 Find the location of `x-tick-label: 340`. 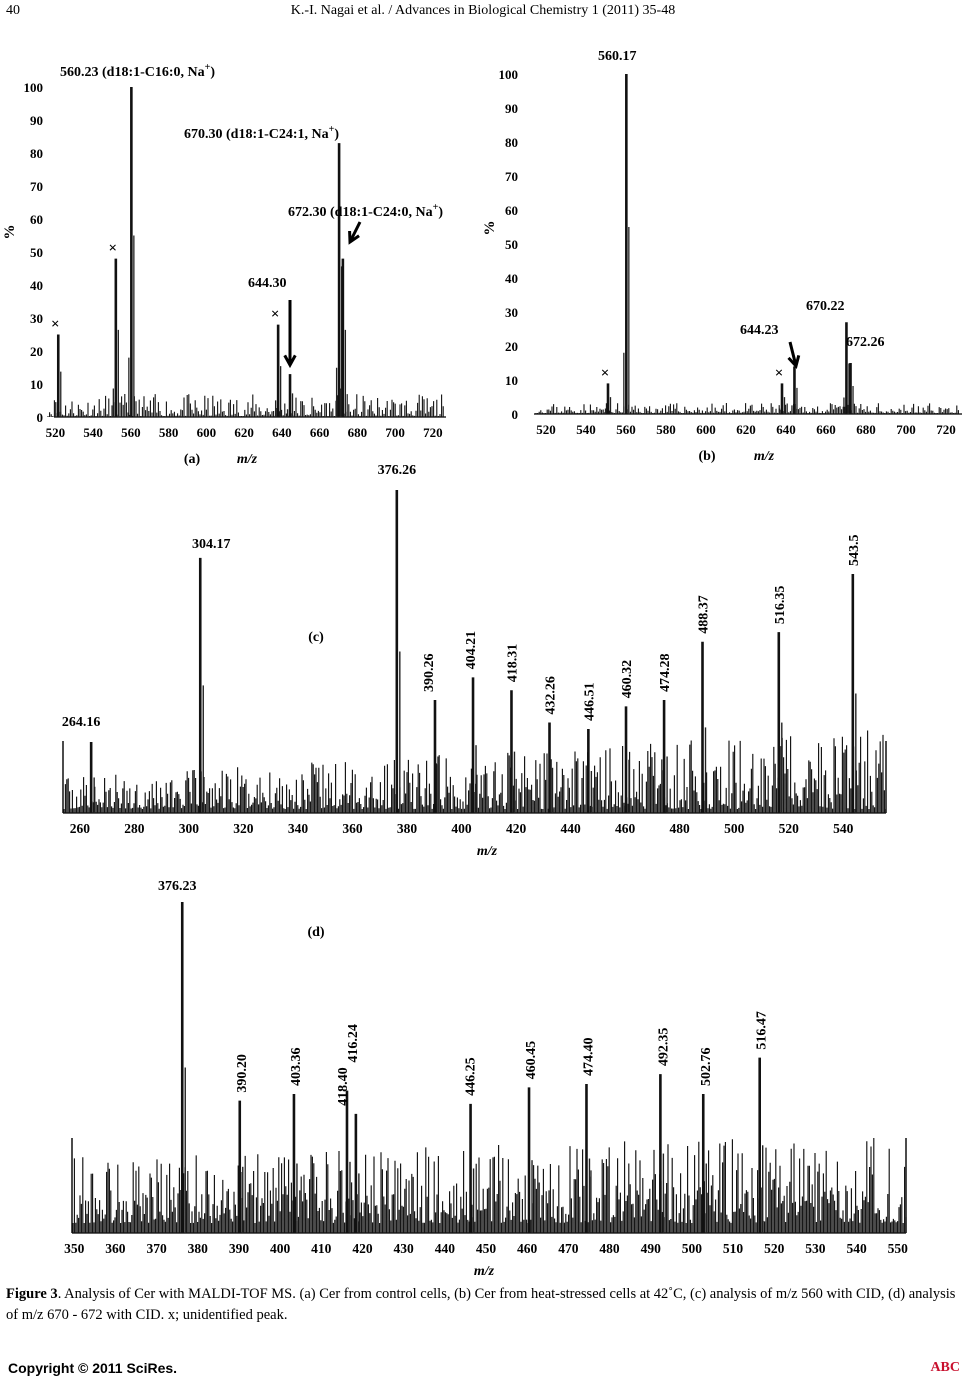

x-tick-label: 340 is located at coordinates (298, 828).